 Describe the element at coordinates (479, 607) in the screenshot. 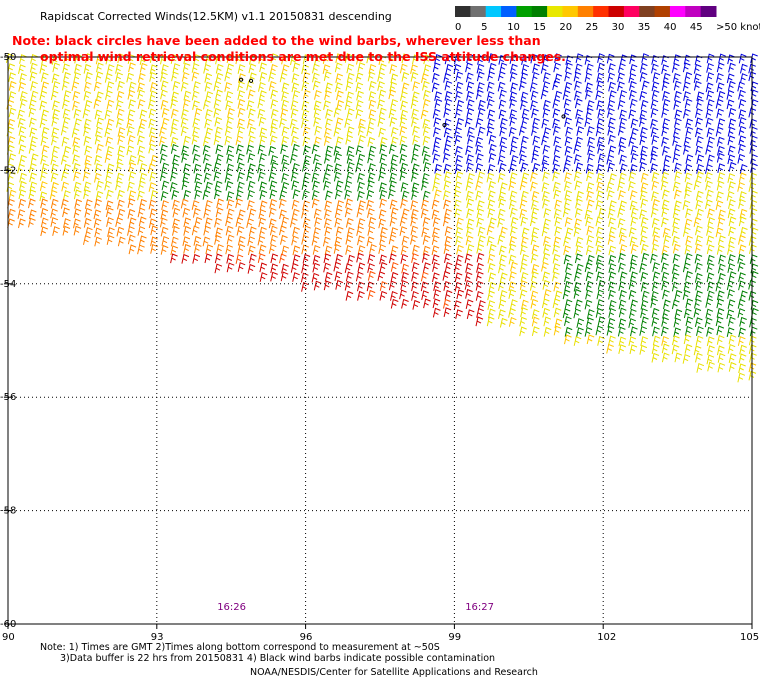

I see `time-label: 16:27` at that location.